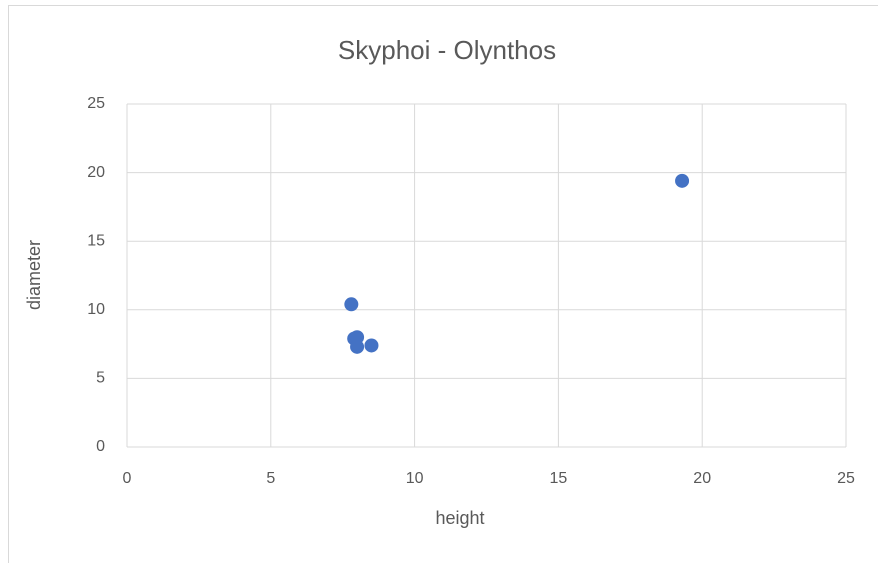 This screenshot has height=563, width=878. Describe the element at coordinates (96, 103) in the screenshot. I see `y-tick-label: 25` at that location.